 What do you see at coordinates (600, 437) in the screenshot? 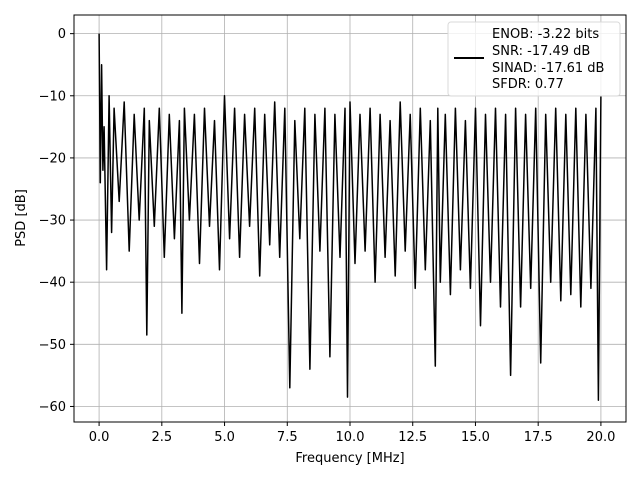
I see `x-tick-label: 20.0` at bounding box center [600, 437].